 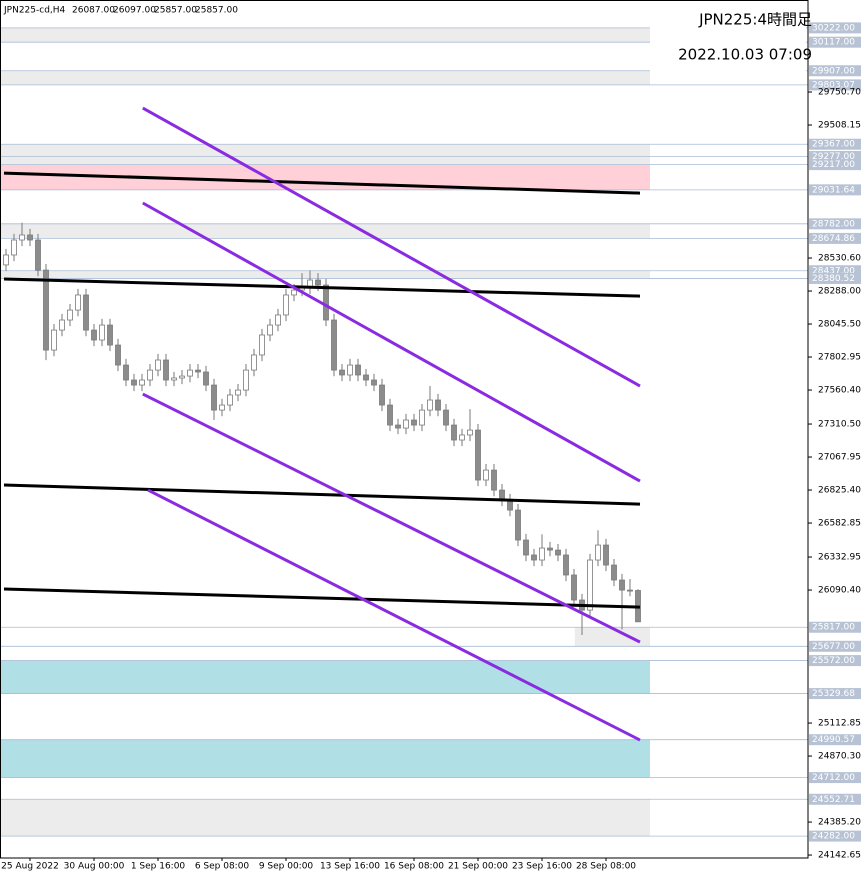 I want to click on level-label: 30222.00, so click(x=833, y=28).